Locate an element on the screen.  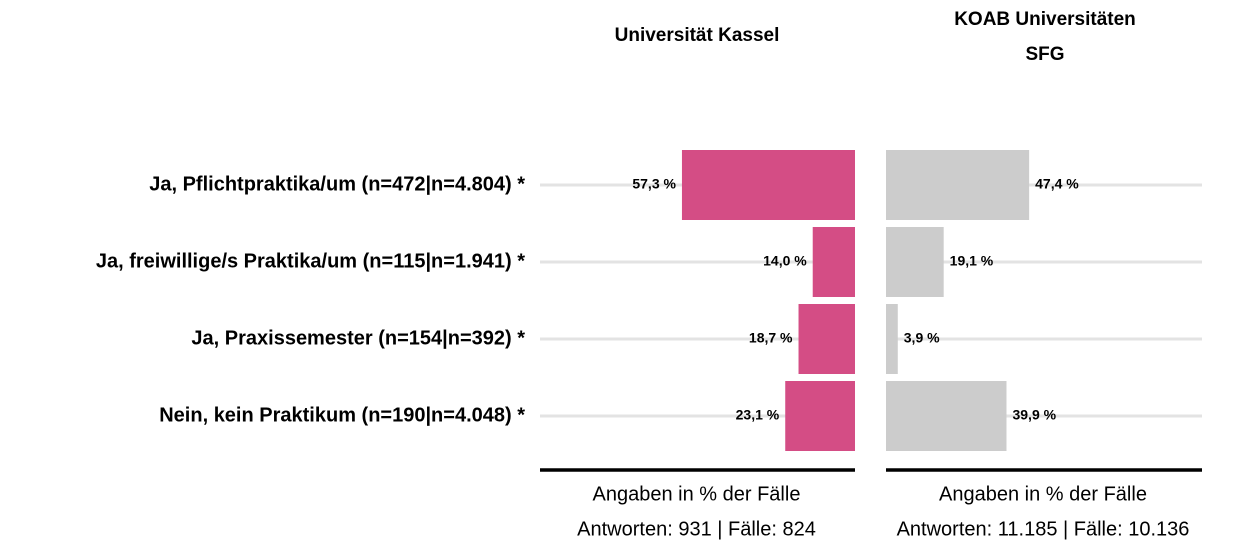
value-label: 18,7 % is located at coordinates (771, 338).